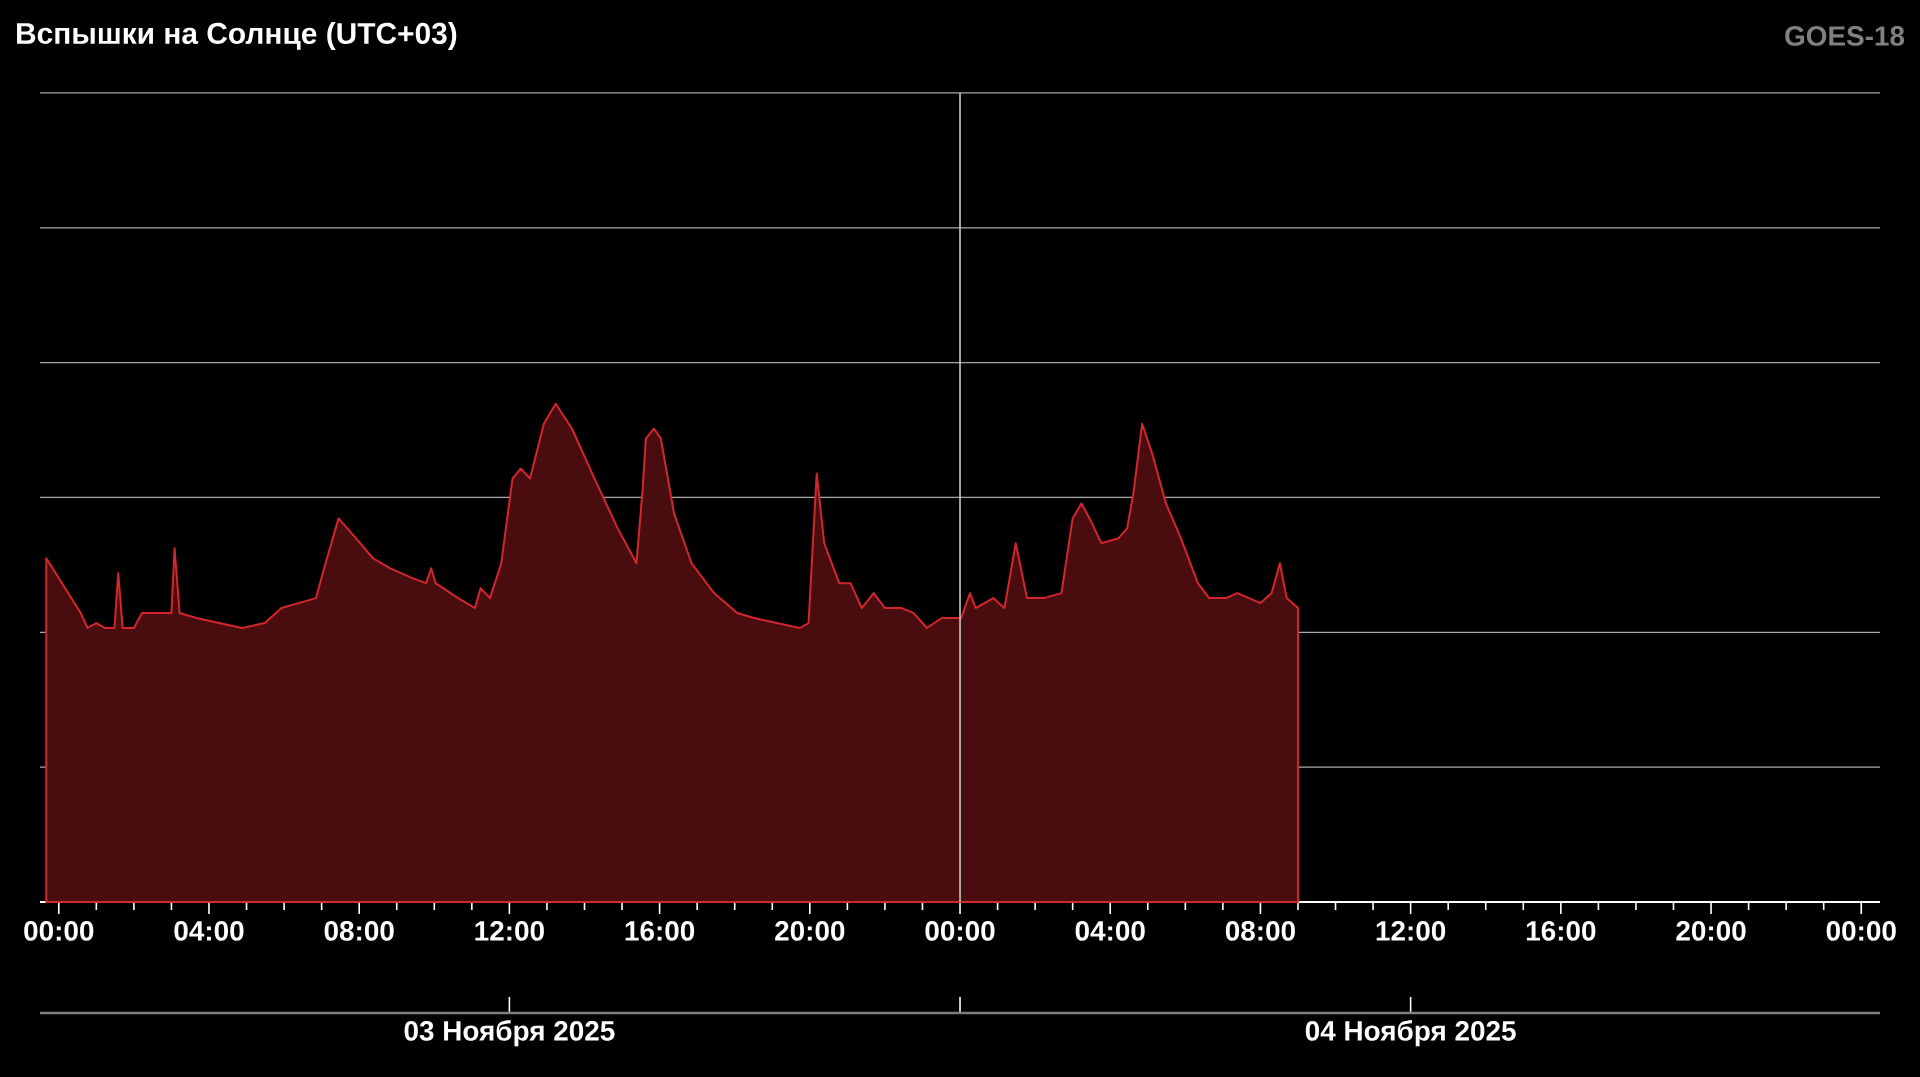 The image size is (1920, 1077). What do you see at coordinates (1410, 1033) in the screenshot?
I see `x2-tick-label: 04 Ноября 2025` at bounding box center [1410, 1033].